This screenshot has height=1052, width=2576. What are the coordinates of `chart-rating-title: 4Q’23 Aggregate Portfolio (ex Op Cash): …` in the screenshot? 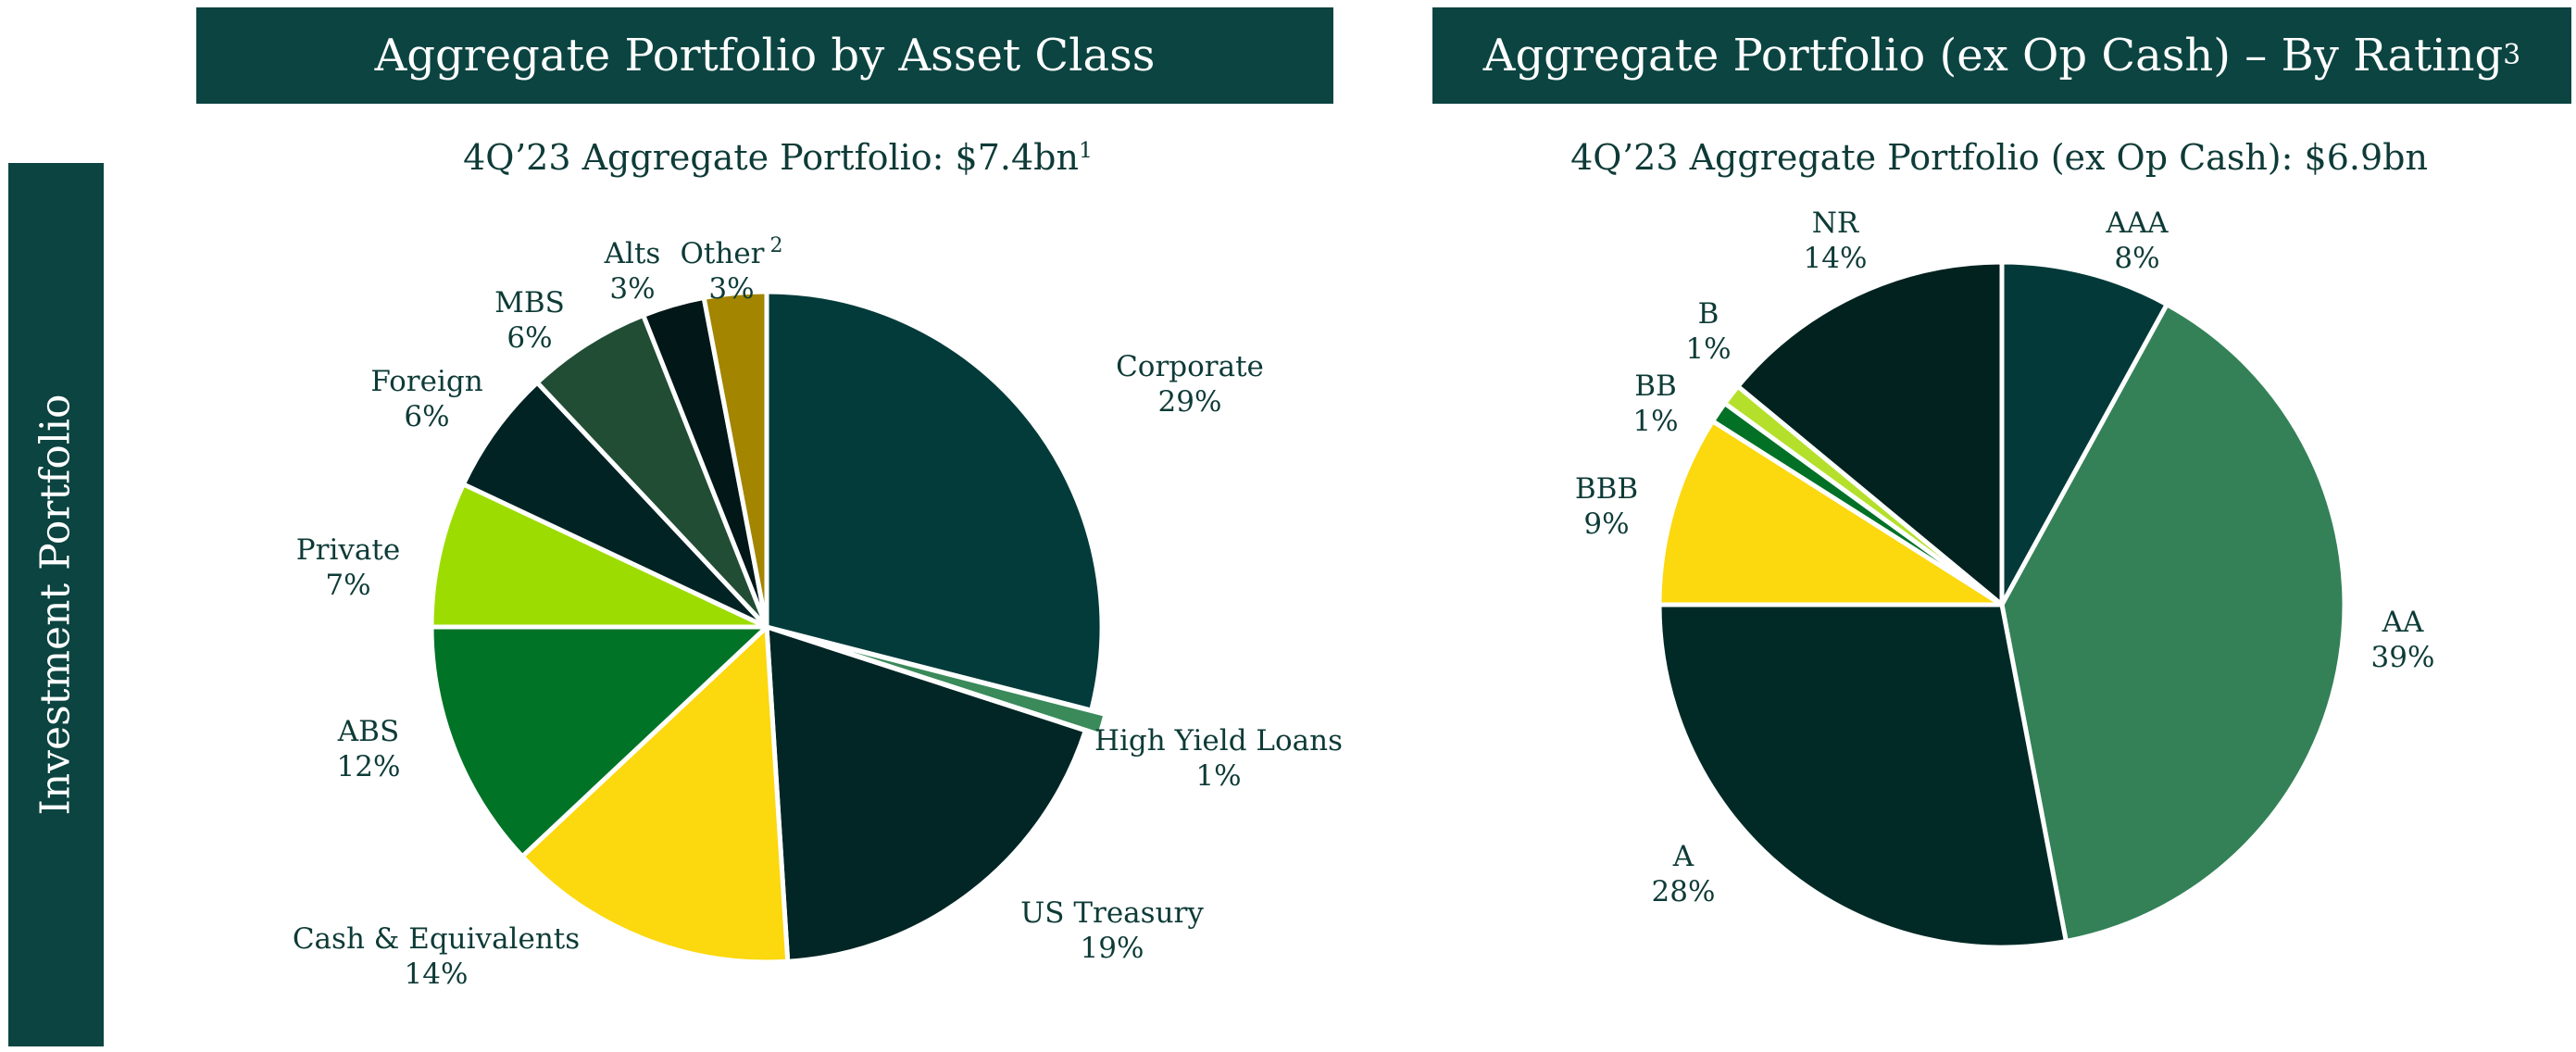 It's located at (1999, 157).